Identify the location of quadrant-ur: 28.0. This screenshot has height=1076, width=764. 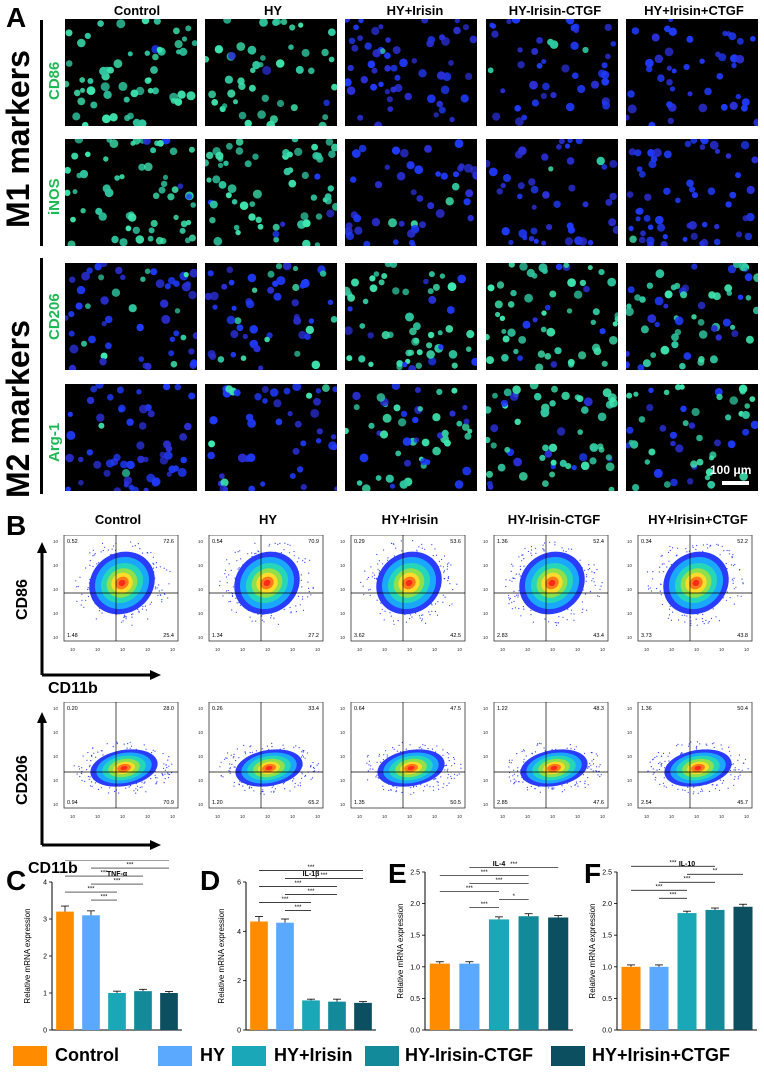
(168, 709).